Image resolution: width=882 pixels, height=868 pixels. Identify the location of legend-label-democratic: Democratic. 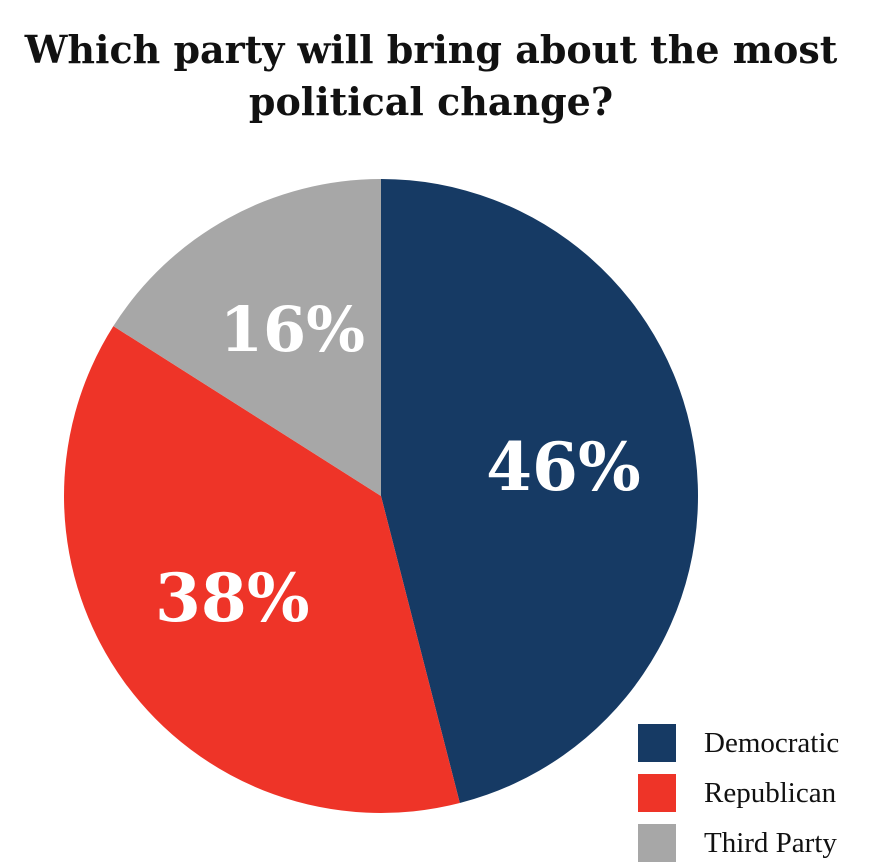
(772, 742).